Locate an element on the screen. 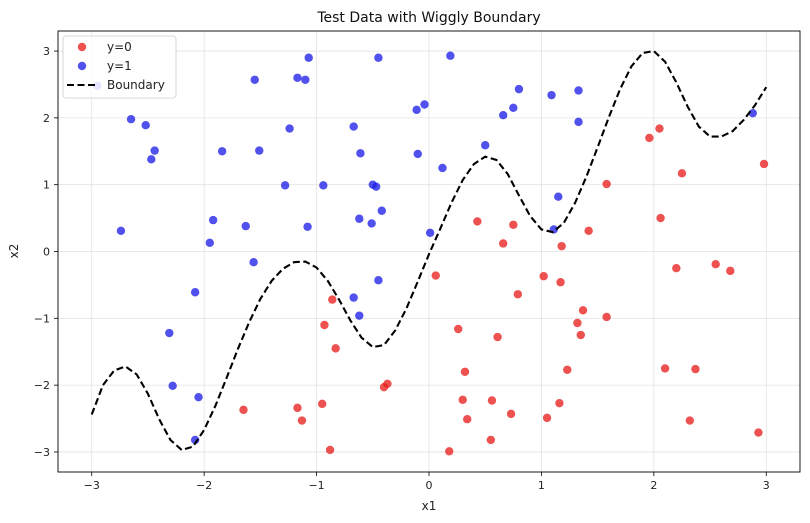 Image resolution: width=810 pixels, height=523 pixels. x-tick-label: 3 is located at coordinates (766, 485).